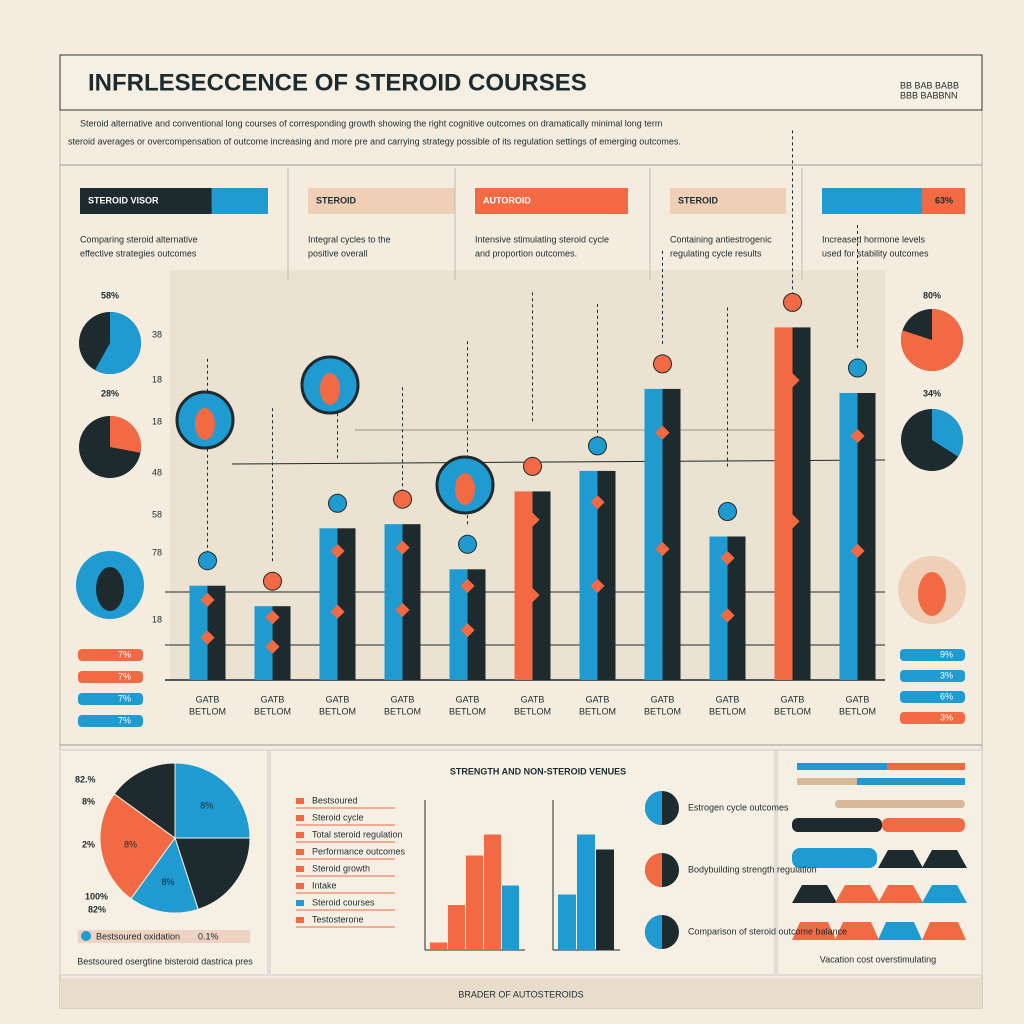  What do you see at coordinates (359, 851) in the screenshot?
I see `legend-text: Performance outcomes` at bounding box center [359, 851].